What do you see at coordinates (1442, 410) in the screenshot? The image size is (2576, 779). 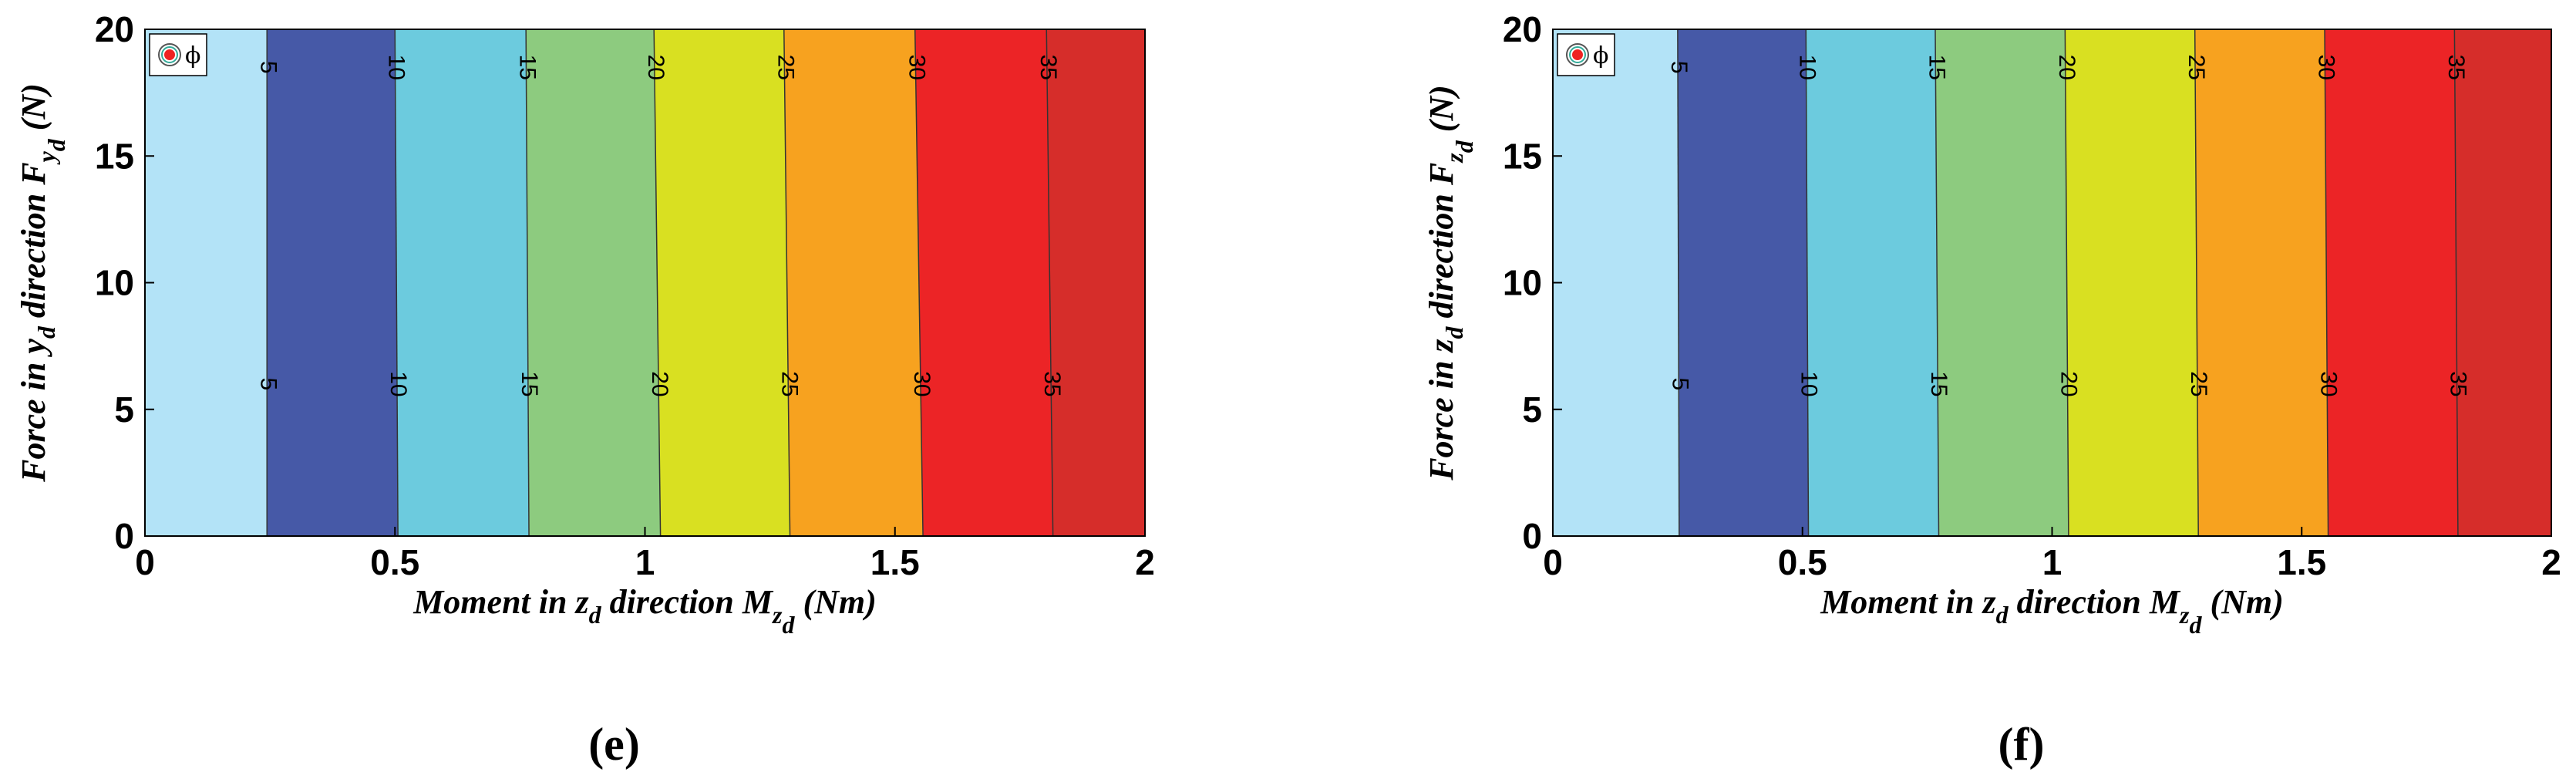 I see `y-axis-label-part: Force in z` at bounding box center [1442, 410].